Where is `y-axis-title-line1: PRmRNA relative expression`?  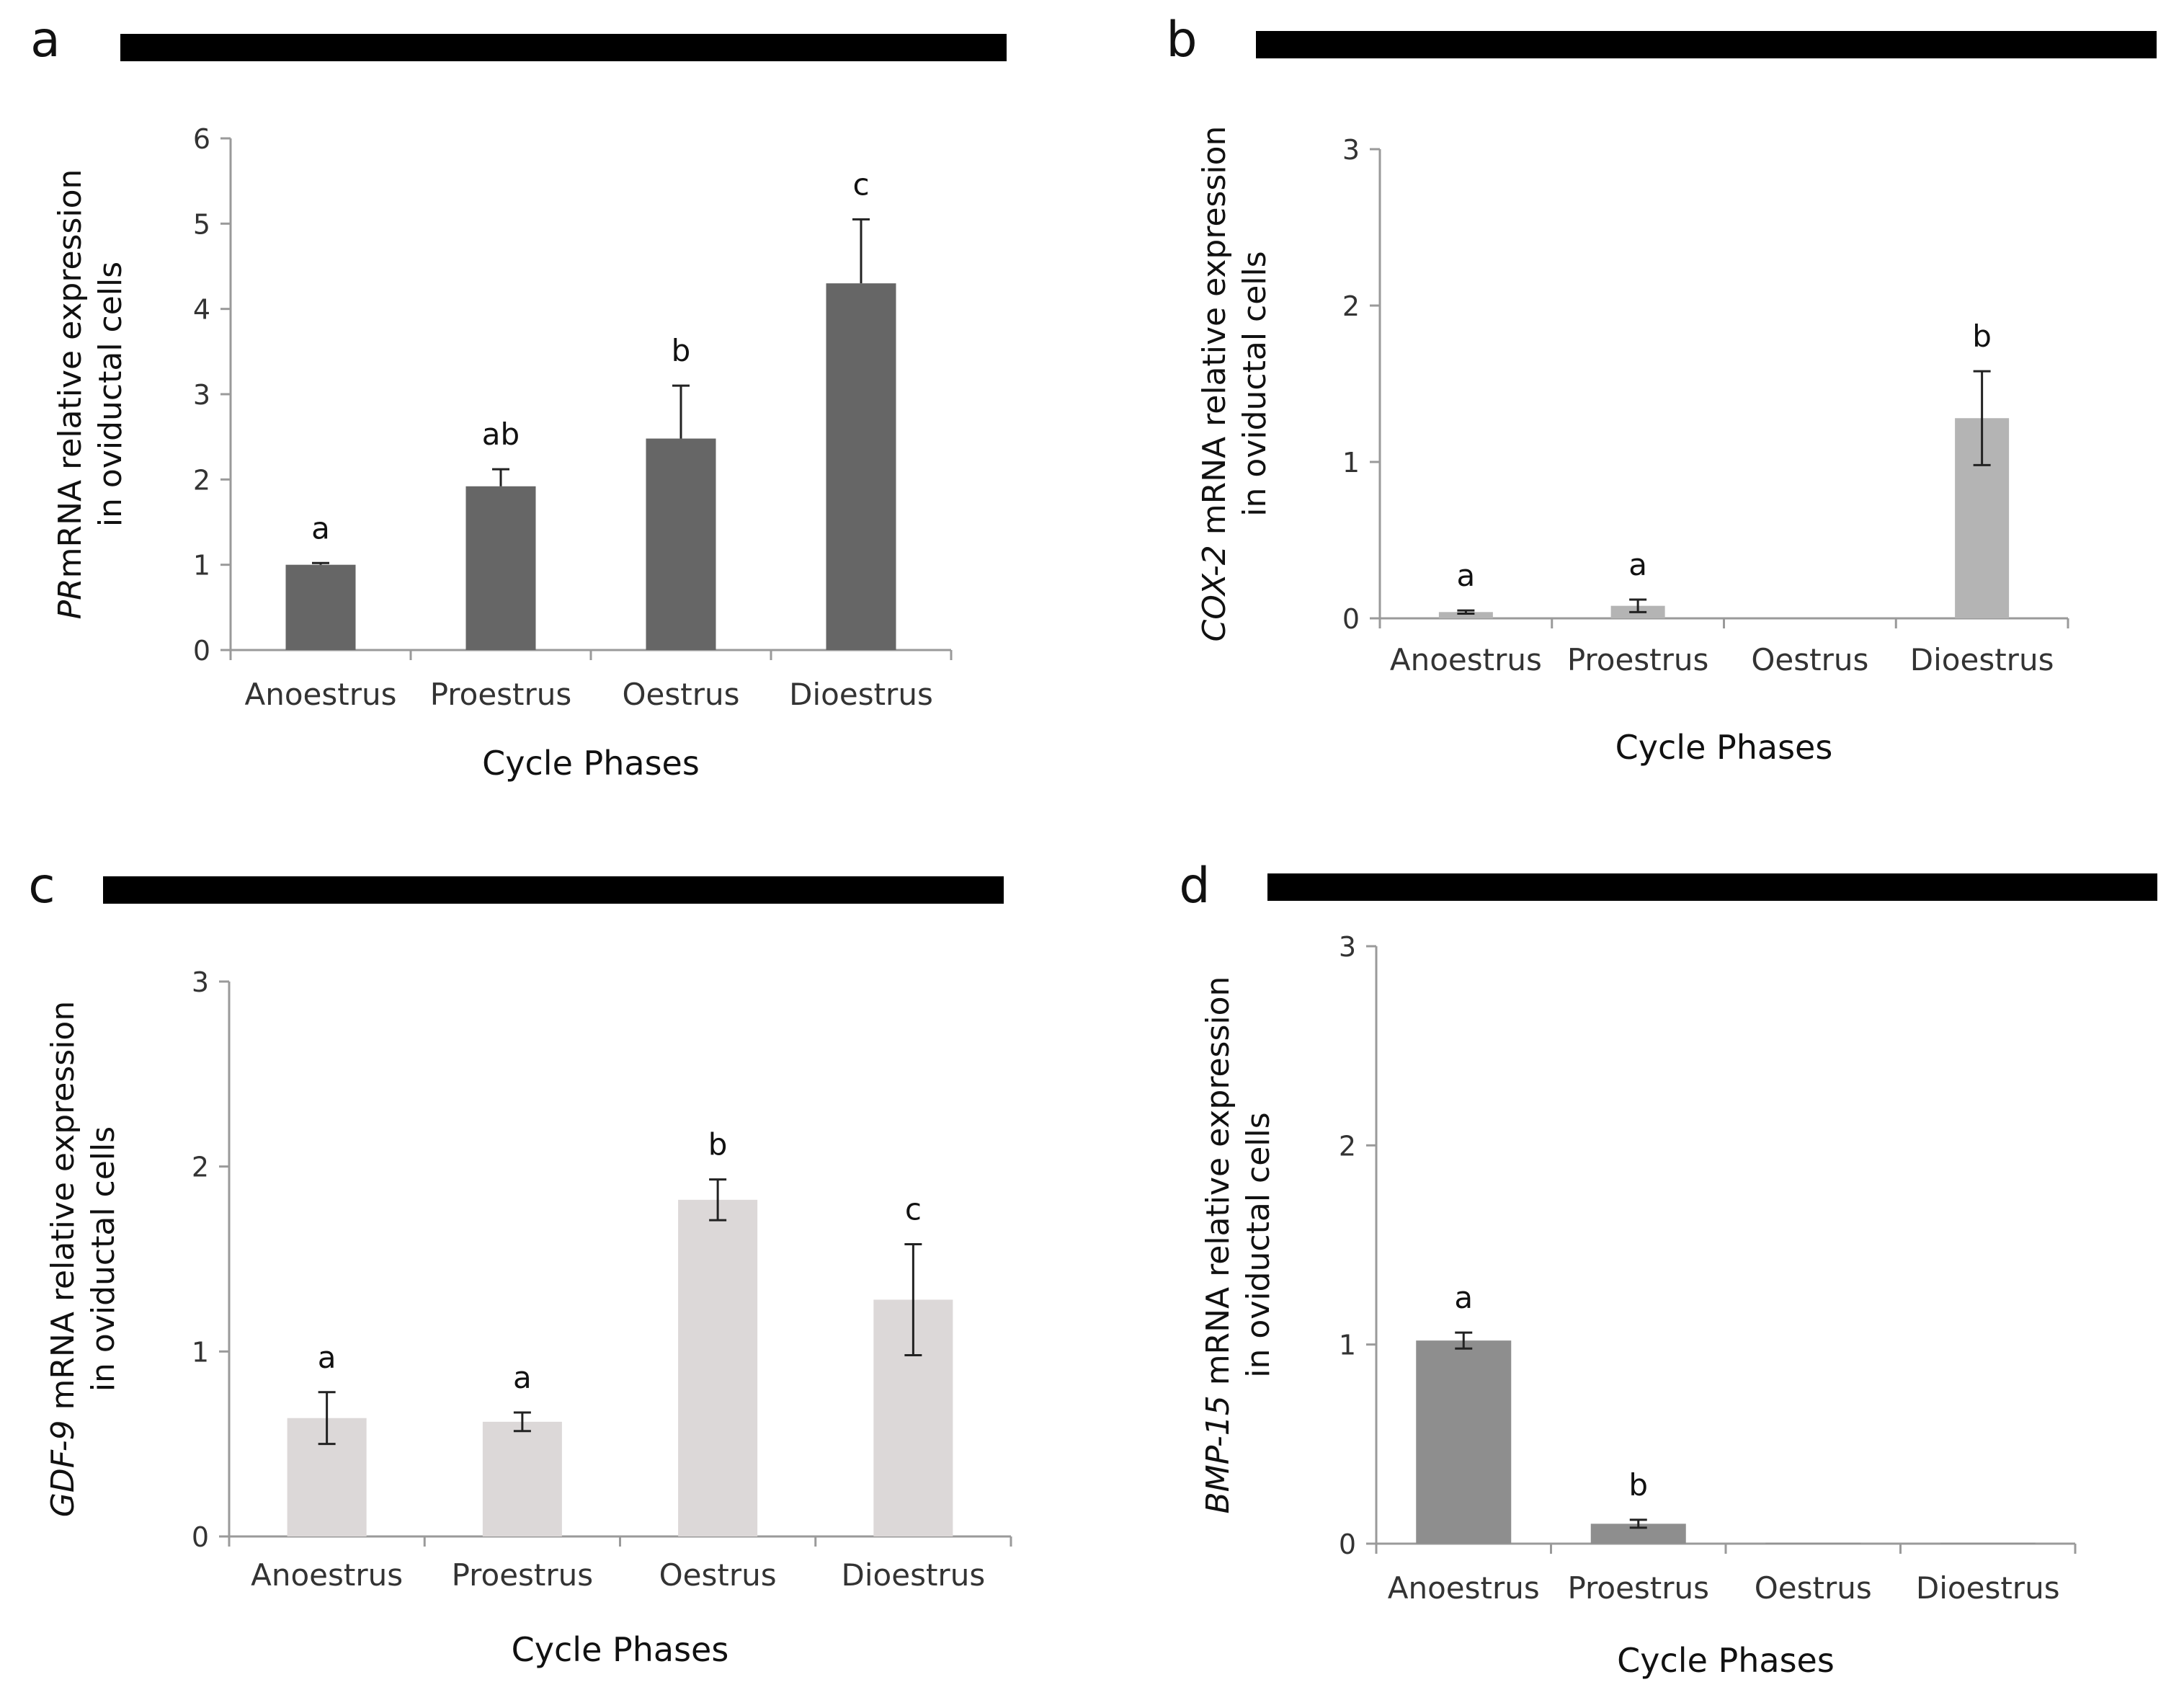 y-axis-title-line1: PRmRNA relative expression is located at coordinates (70, 394).